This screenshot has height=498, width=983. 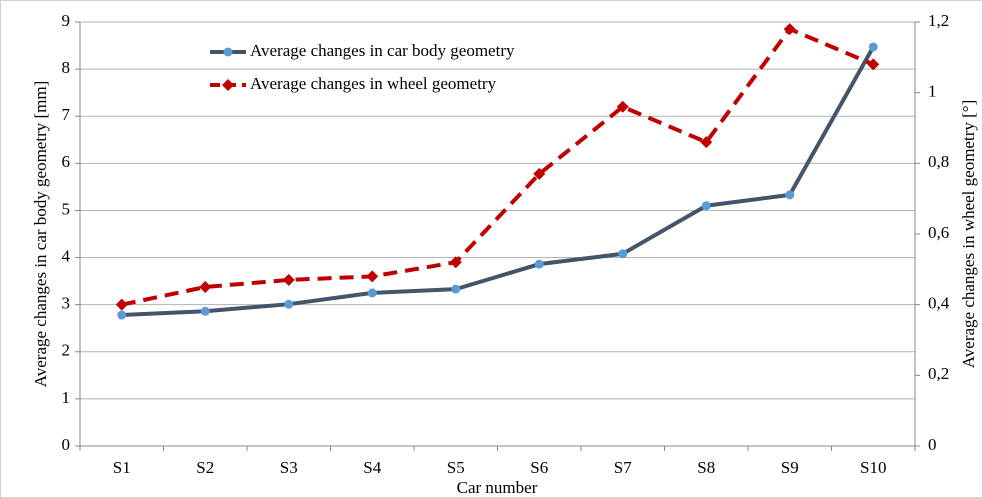 What do you see at coordinates (938, 161) in the screenshot?
I see `y2-tick-label: 0,8` at bounding box center [938, 161].